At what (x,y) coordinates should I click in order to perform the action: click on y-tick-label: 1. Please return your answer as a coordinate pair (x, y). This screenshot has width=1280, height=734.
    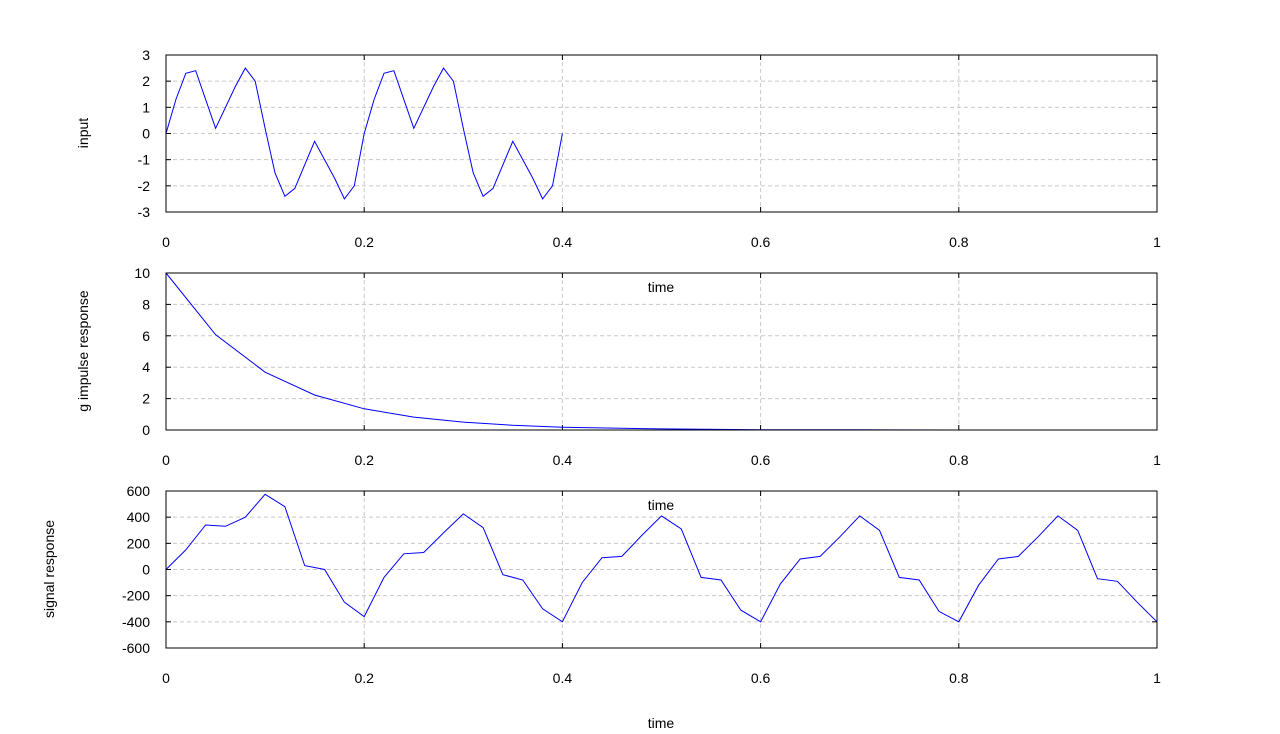
    Looking at the image, I should click on (146, 107).